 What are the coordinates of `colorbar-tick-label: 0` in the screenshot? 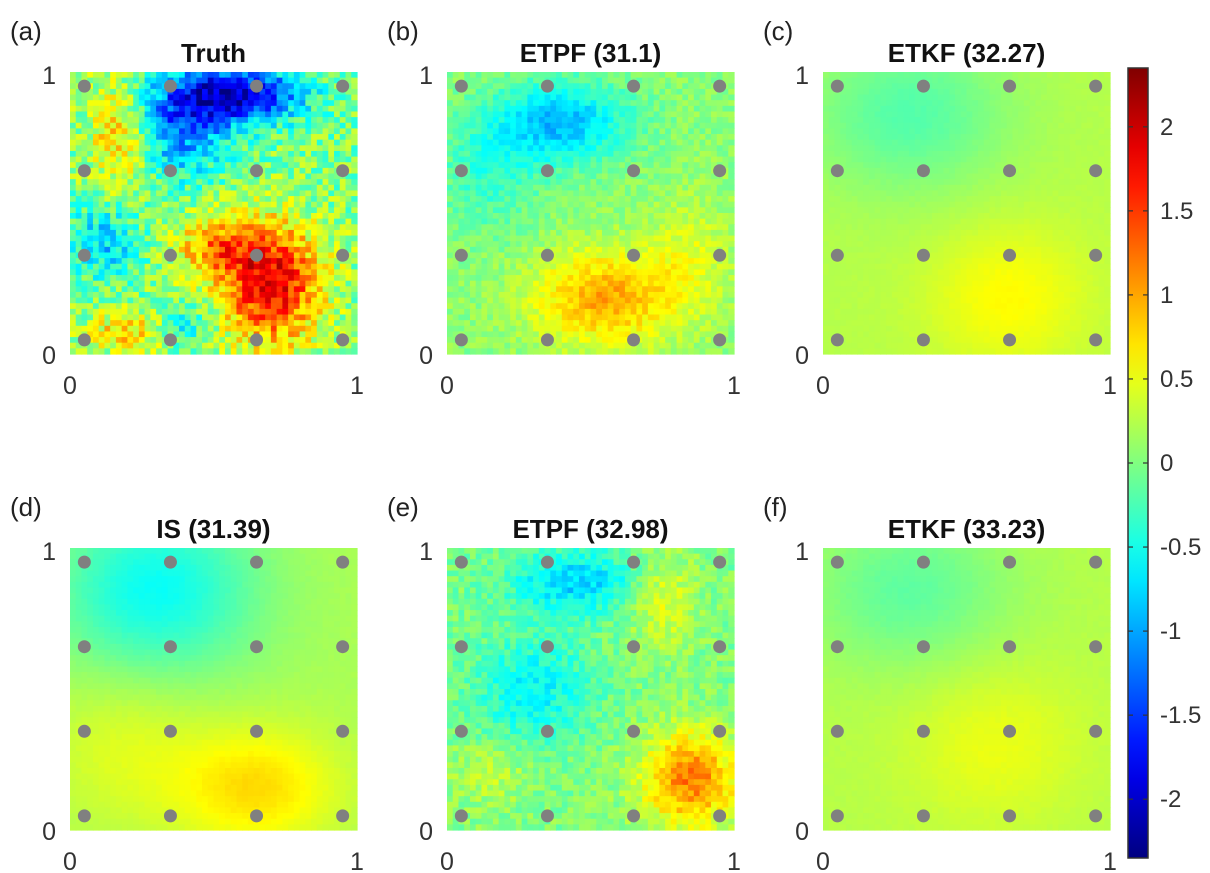 It's located at (1166, 463).